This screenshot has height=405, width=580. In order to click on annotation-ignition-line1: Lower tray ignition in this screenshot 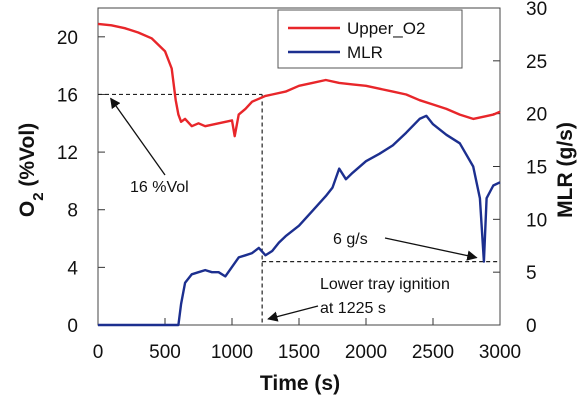, I will do `click(385, 284)`.